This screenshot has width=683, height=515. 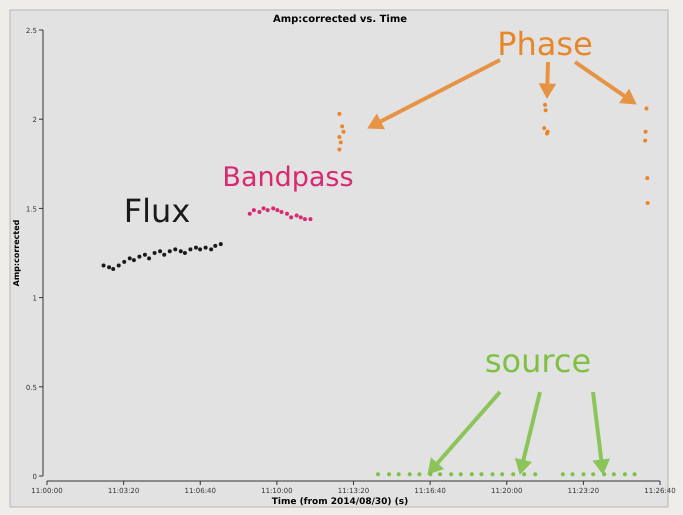 What do you see at coordinates (340, 502) in the screenshot?
I see `x-axis-title: Time (from 2014/08/30) (s)` at bounding box center [340, 502].